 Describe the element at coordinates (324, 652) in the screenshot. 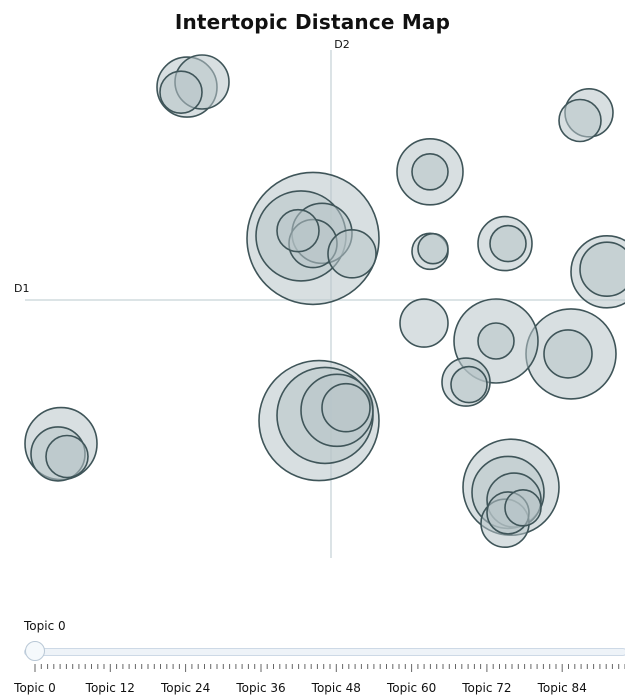

I see `topic-slider-track` at that location.